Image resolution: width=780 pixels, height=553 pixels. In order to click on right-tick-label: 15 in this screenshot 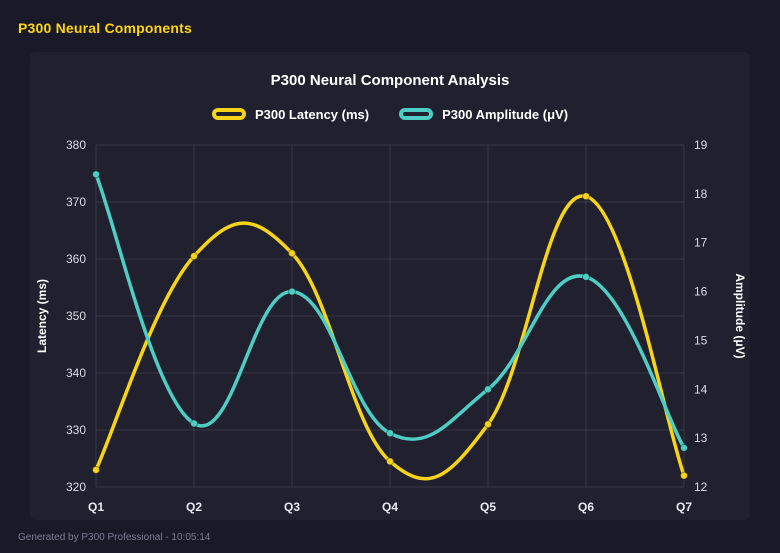, I will do `click(701, 340)`.